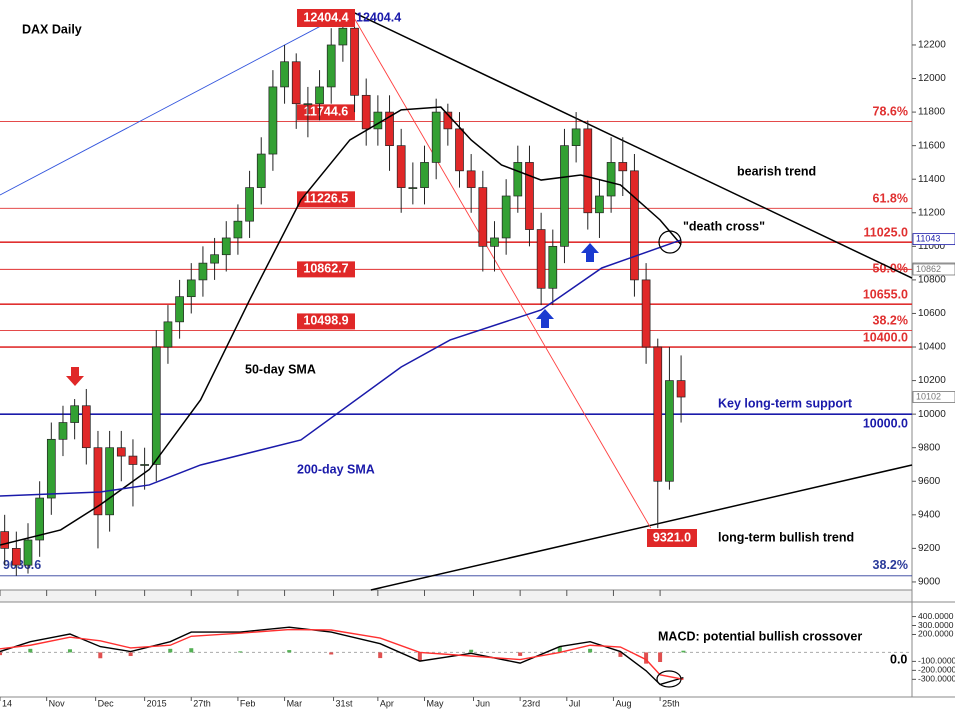 Image resolution: width=955 pixels, height=710 pixels. I want to click on y-tick-label: 10200, so click(932, 380).